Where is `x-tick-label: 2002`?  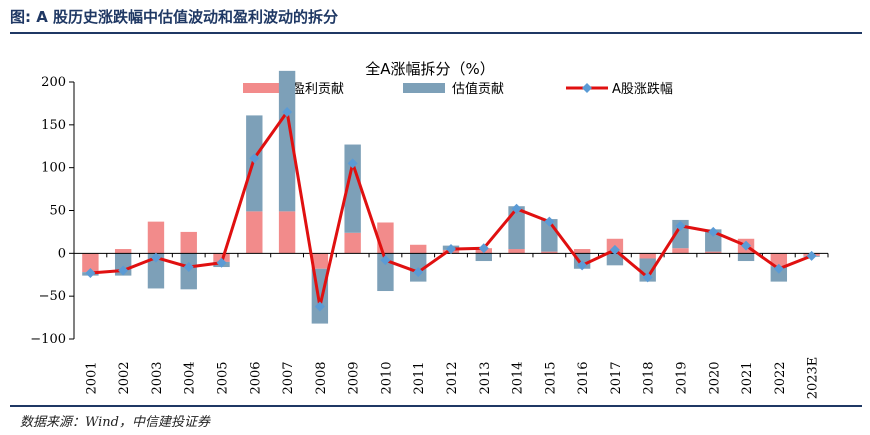 x-tick-label: 2002 is located at coordinates (124, 377).